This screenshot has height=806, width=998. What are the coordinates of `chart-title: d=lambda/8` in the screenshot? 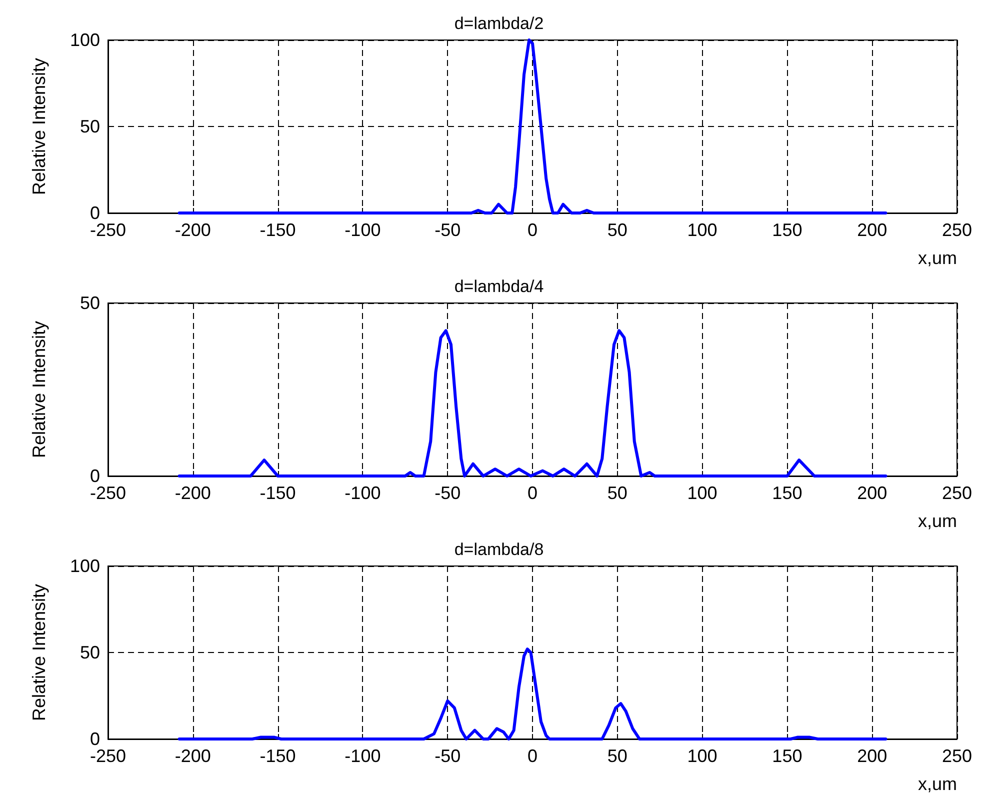 It's located at (499, 549).